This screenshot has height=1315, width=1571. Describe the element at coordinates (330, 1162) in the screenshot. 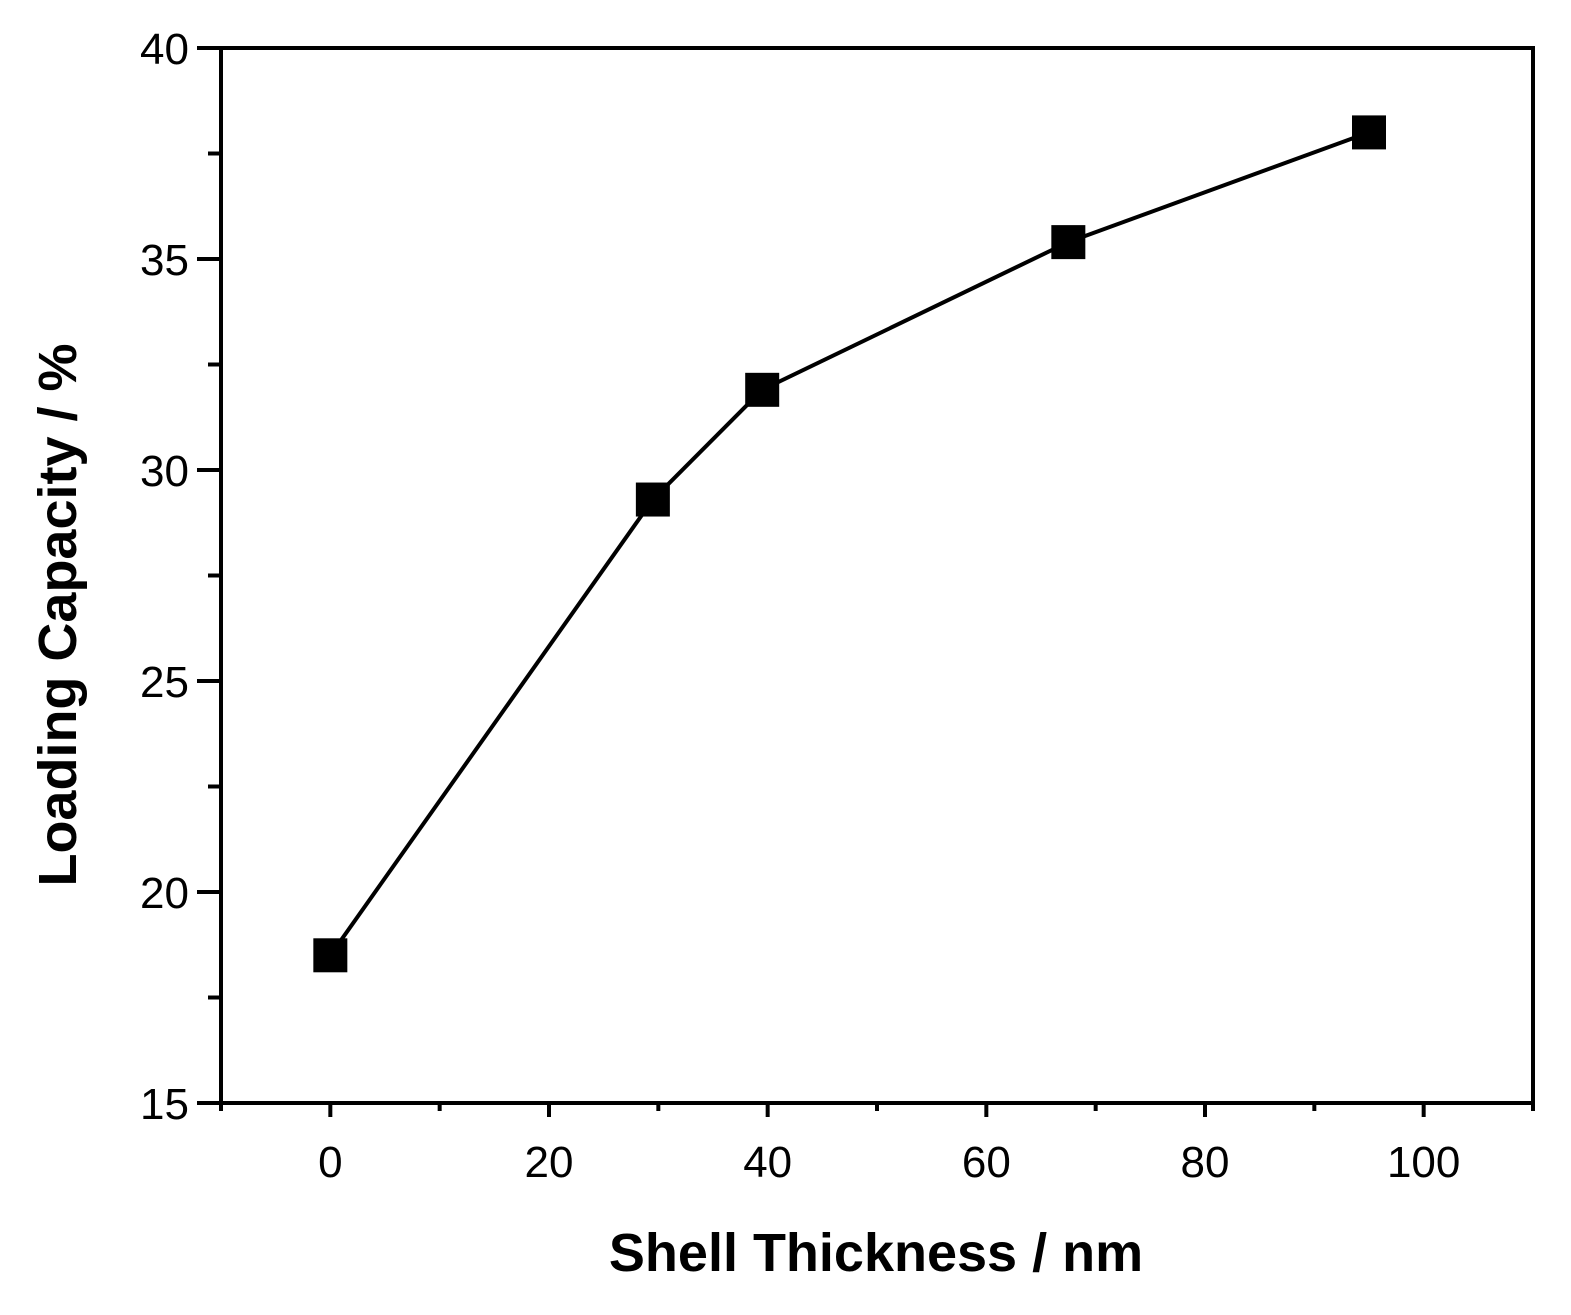

I see `x-tick-label: 0` at that location.